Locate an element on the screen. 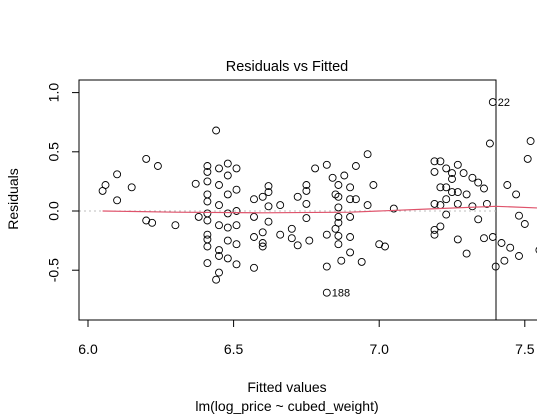 Image resolution: width=537 pixels, height=417 pixels. smooth-fit-line is located at coordinates (319, 209).